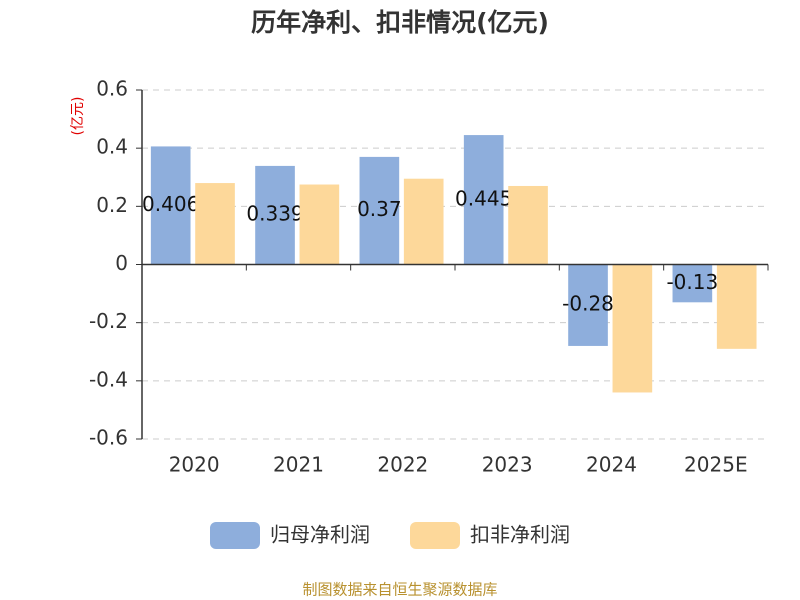 The width and height of the screenshot is (800, 600). What do you see at coordinates (78, 116) in the screenshot?
I see `y-axis-label: (亿元)` at bounding box center [78, 116].